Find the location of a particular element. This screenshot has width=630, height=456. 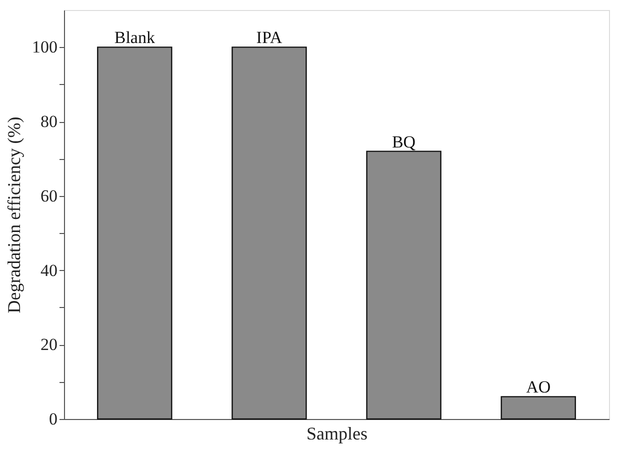

x-tick-label: IPA is located at coordinates (269, 38).